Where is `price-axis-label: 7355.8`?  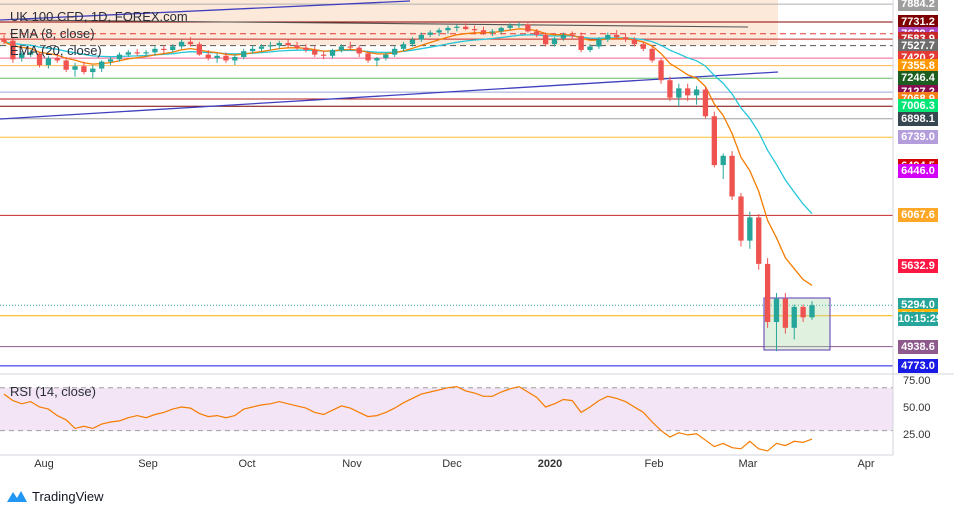 price-axis-label: 7355.8 is located at coordinates (918, 65).